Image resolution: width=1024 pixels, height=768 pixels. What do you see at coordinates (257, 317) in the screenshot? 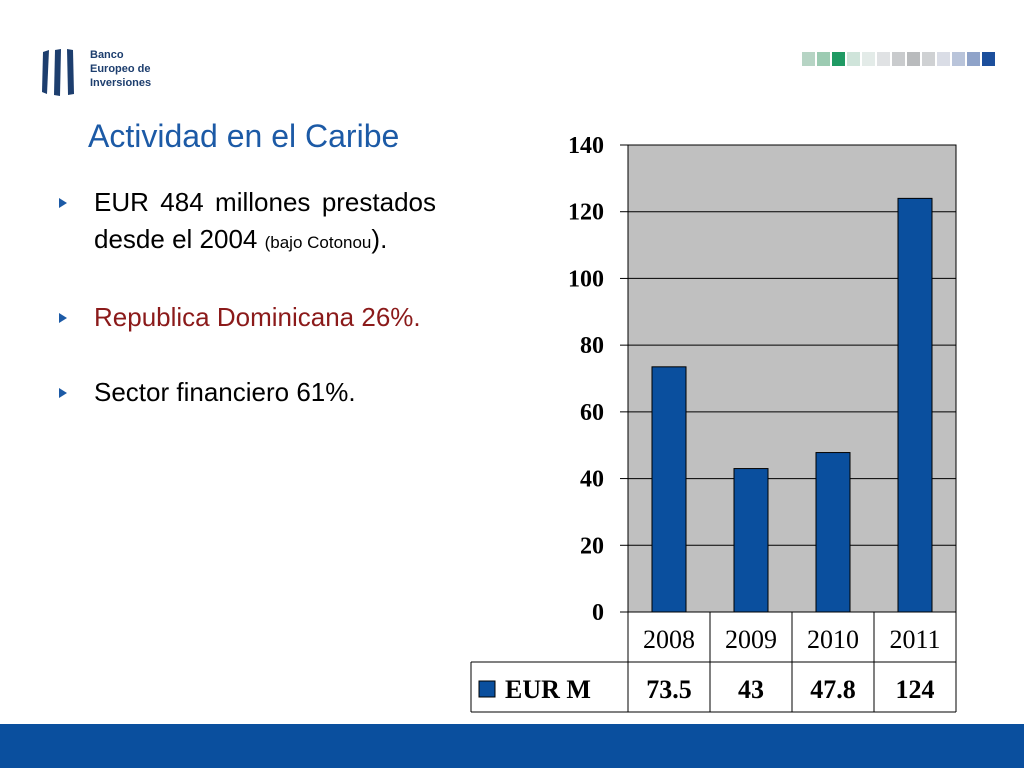
I see `bullet-dominican-text: Republica Dominicana 26%.` at bounding box center [257, 317].